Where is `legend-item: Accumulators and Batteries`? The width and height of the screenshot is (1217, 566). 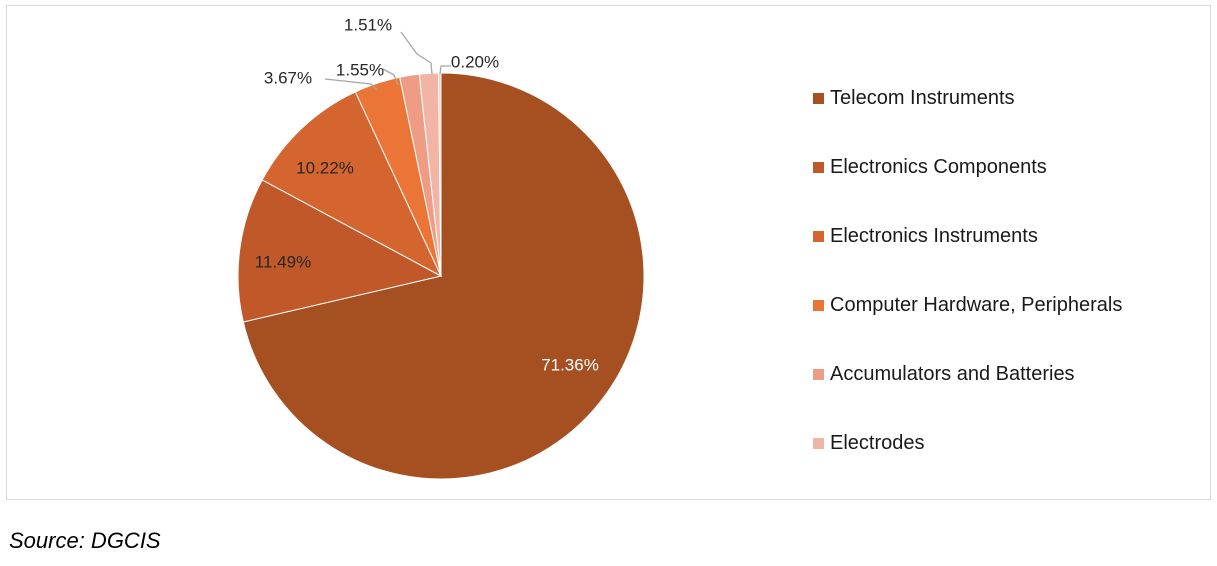
legend-item: Accumulators and Batteries is located at coordinates (967, 374).